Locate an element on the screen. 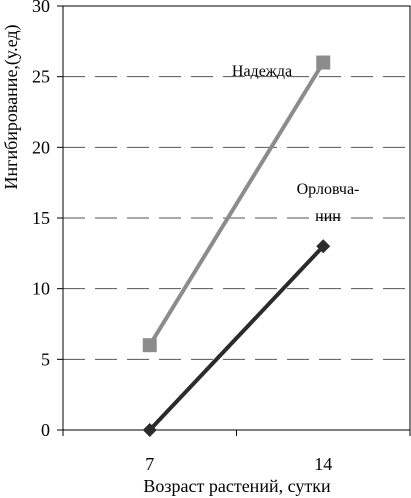 The height and width of the screenshot is (498, 411). y-tick-labels: 0 5 10 15 20 25 30 is located at coordinates (41, 220).